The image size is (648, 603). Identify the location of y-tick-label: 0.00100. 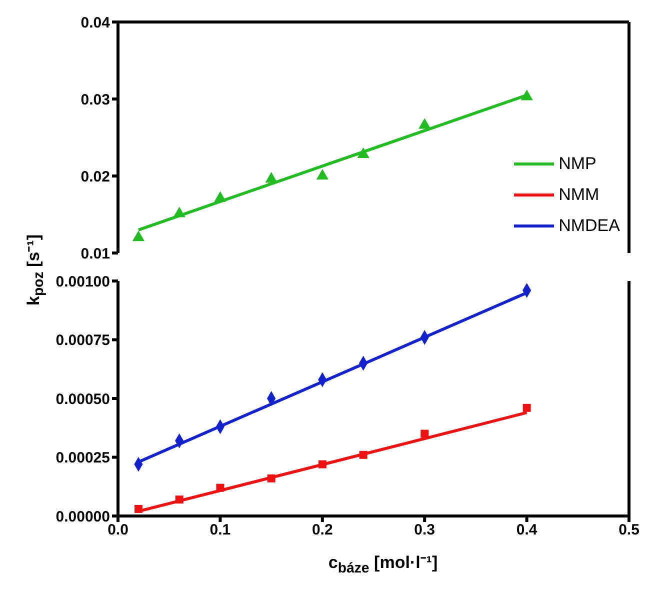
(83, 281).